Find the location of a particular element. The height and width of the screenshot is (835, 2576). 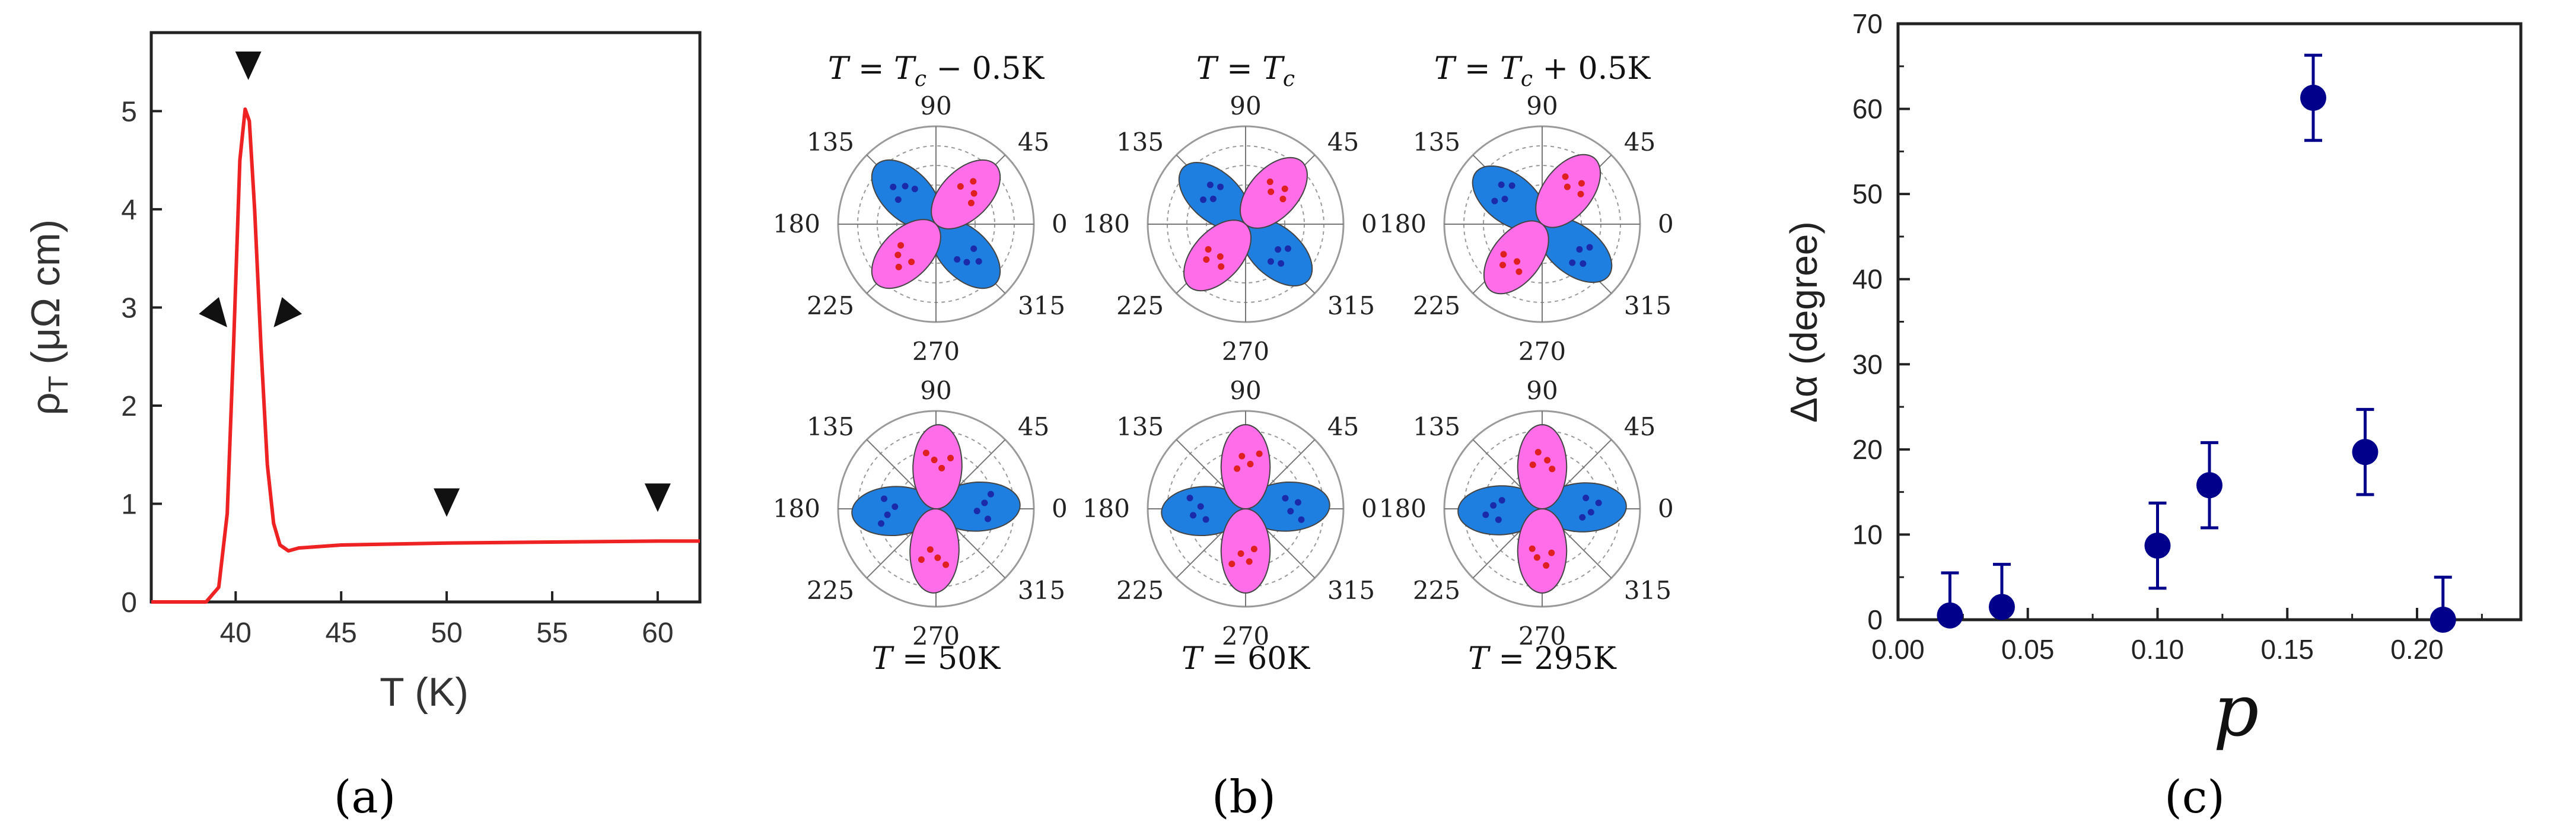

panel-a-y-axis-label: ρT (μΩ cm) is located at coordinates (48, 317).